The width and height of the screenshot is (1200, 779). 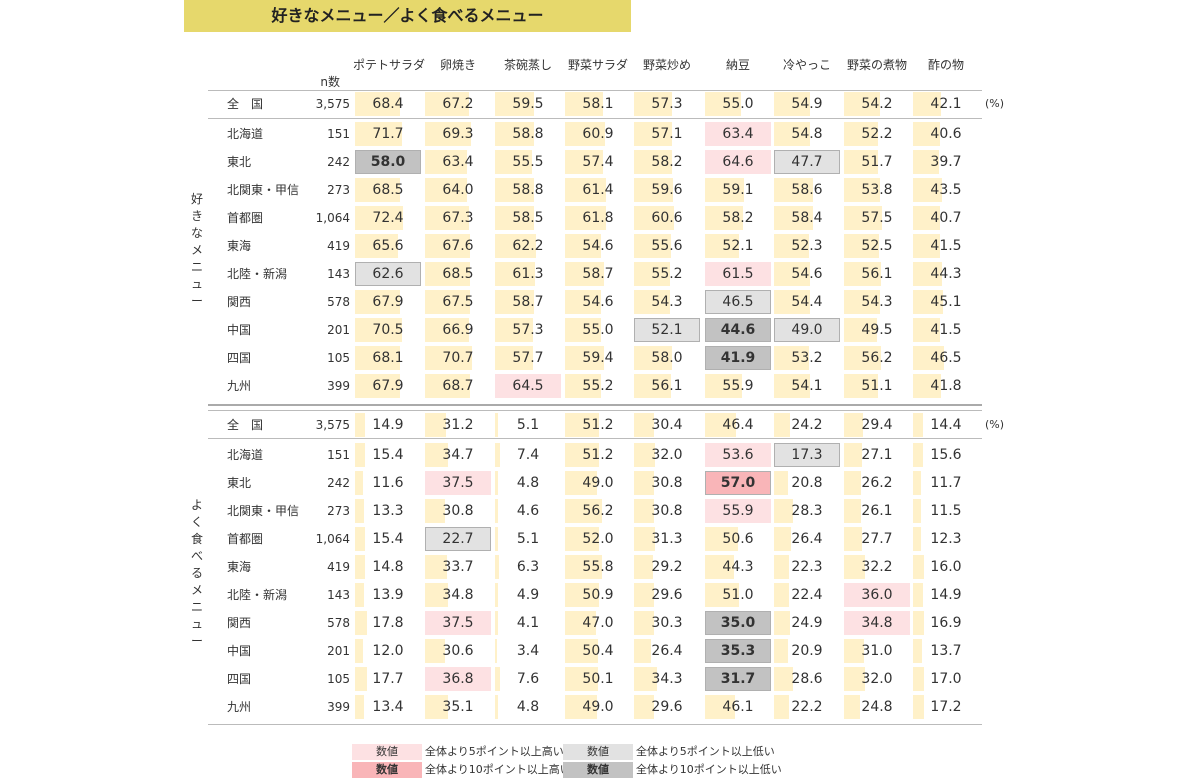 What do you see at coordinates (946, 707) in the screenshot?
I see `value-cell: 17.2` at bounding box center [946, 707].